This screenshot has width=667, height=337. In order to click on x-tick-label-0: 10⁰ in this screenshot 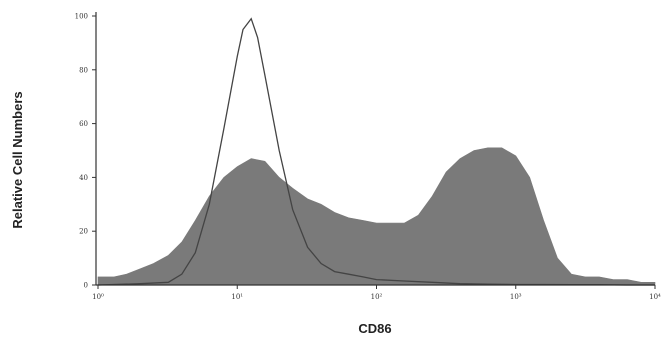, I will do `click(98, 297)`.